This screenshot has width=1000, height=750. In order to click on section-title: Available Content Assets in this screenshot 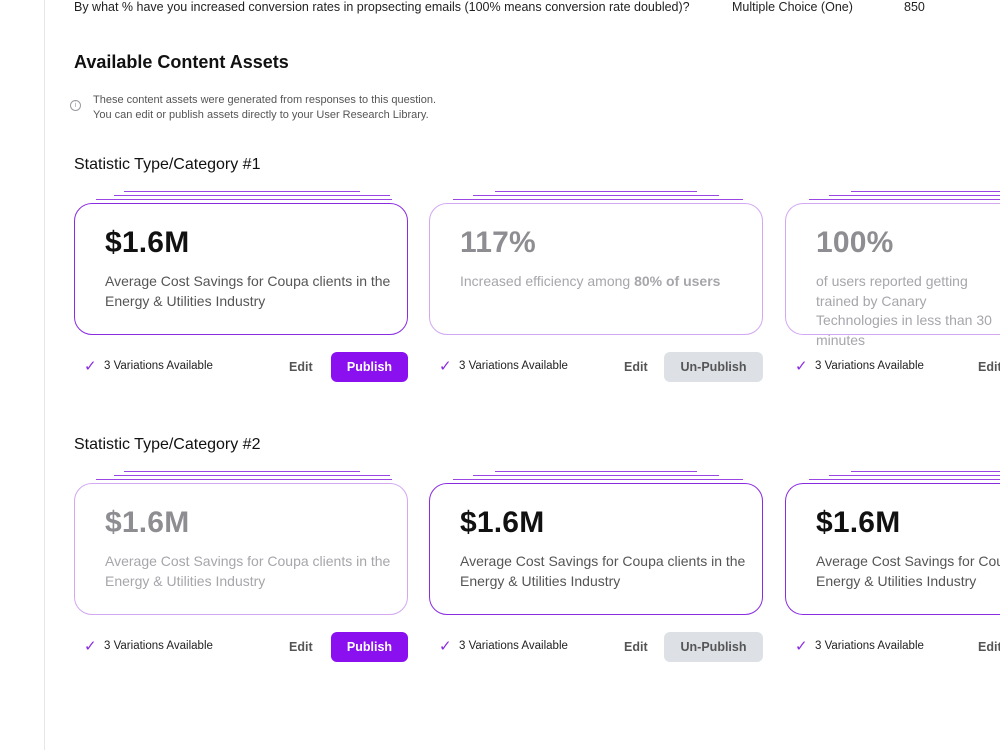, I will do `click(181, 62)`.